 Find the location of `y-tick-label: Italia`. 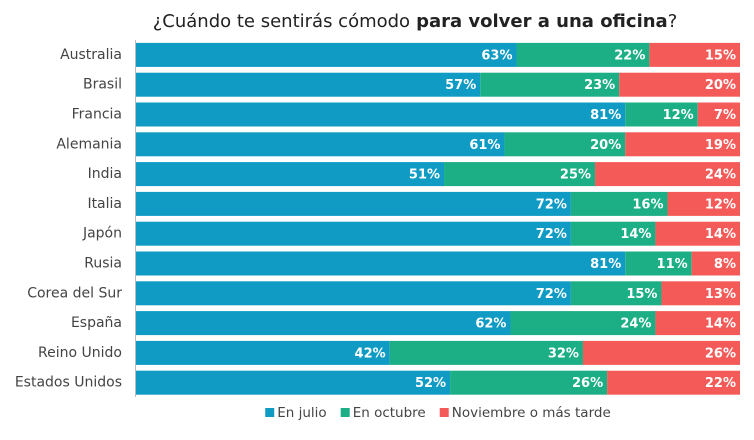

y-tick-label: Italia is located at coordinates (104, 204).